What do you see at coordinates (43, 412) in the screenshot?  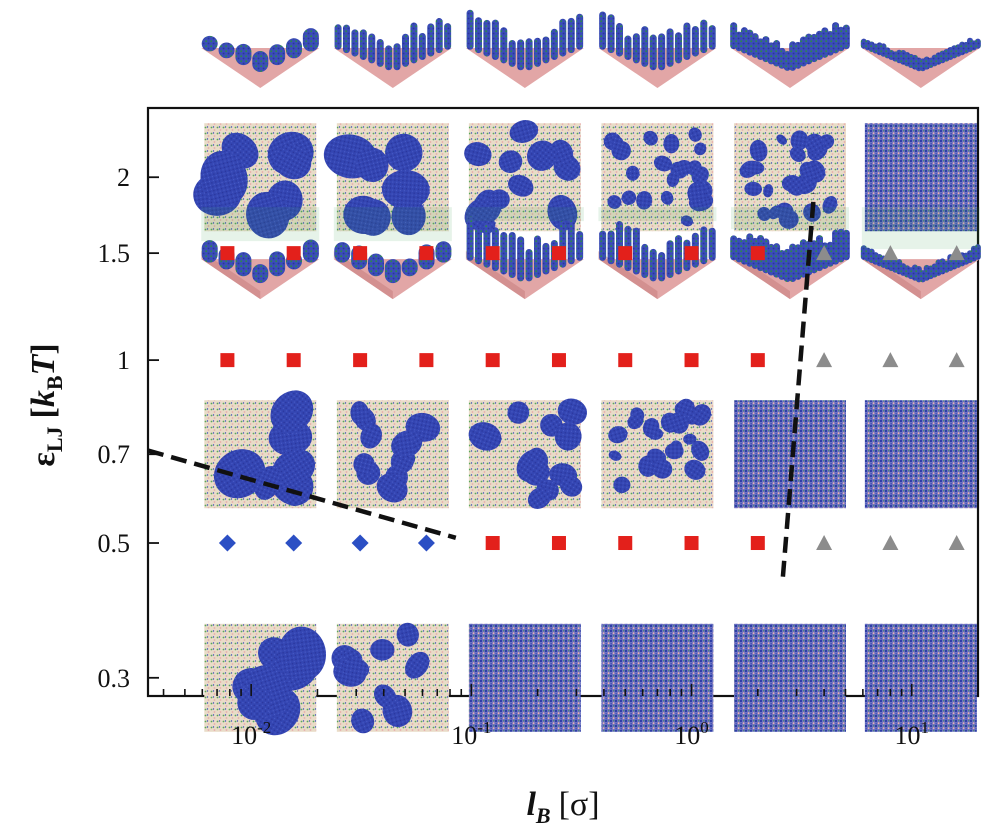 I see `y-axis-title-open: [` at bounding box center [43, 412].